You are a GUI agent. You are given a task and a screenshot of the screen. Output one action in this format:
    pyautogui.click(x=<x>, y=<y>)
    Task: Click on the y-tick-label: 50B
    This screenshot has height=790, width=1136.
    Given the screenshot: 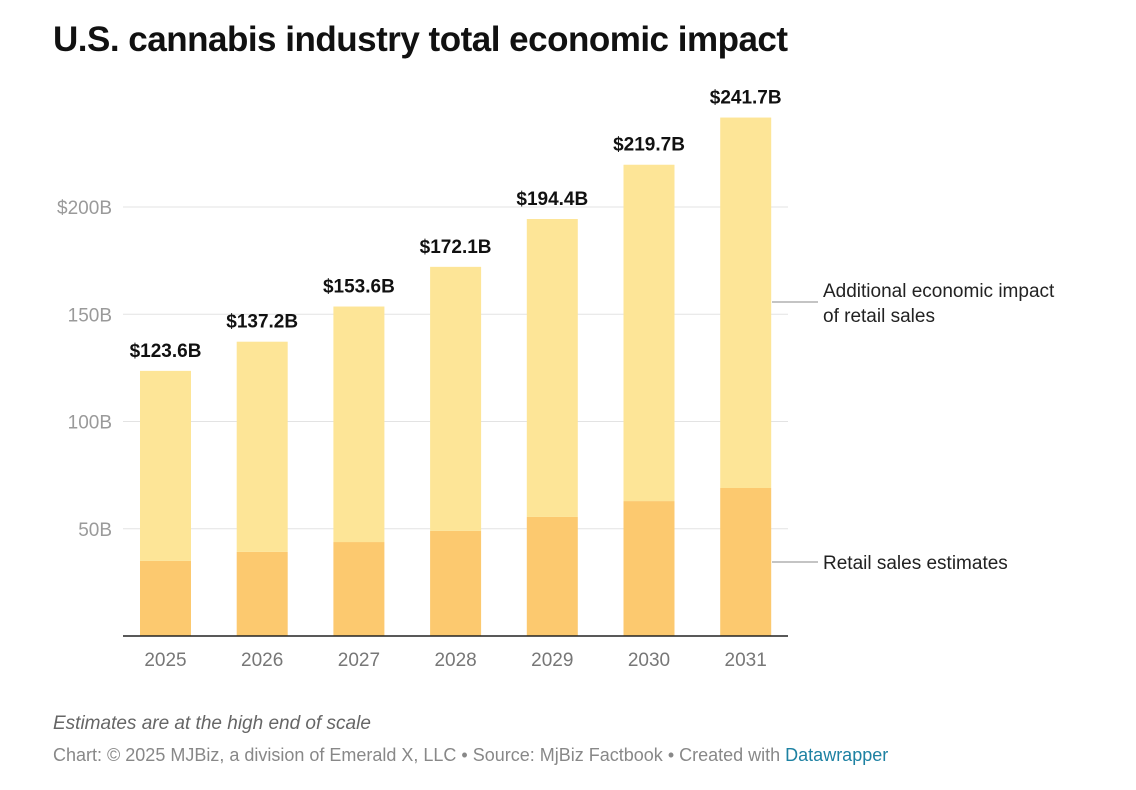 What is the action you would take?
    pyautogui.click(x=95, y=530)
    